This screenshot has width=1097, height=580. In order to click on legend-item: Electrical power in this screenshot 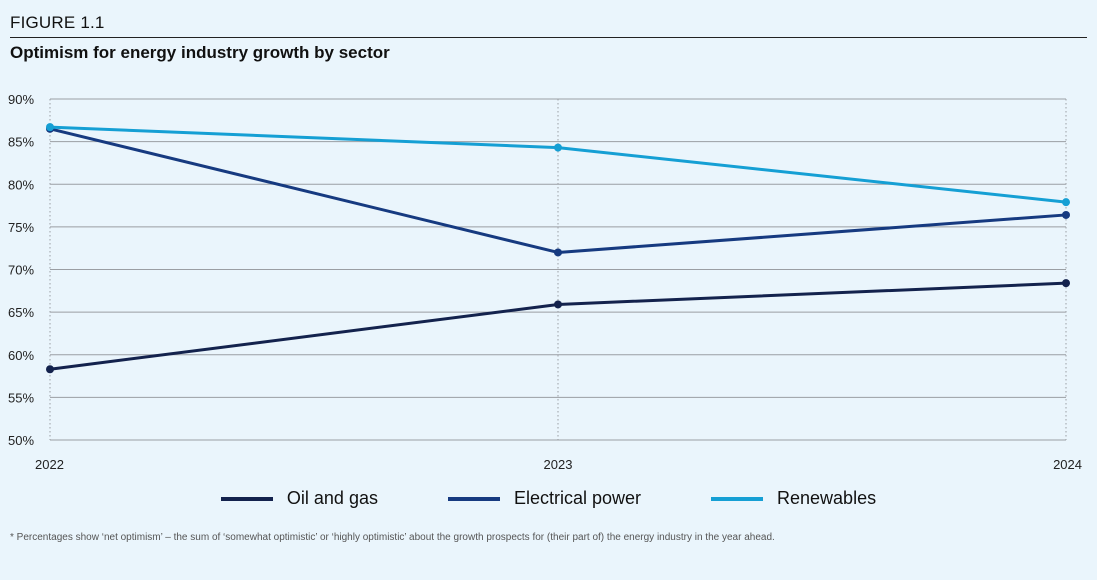, I will do `click(544, 498)`.